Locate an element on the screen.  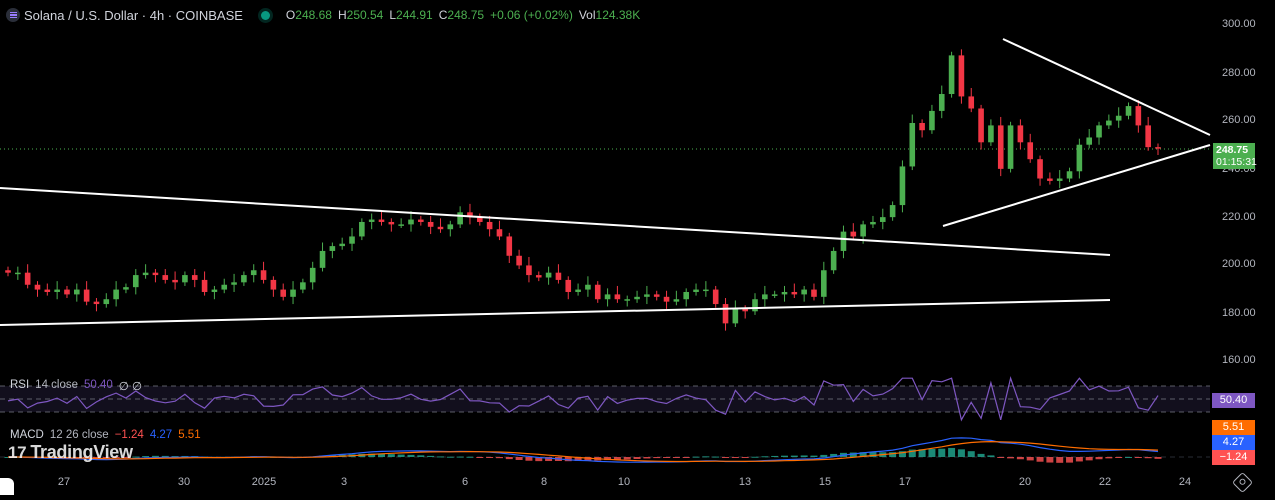
triangle-lower-trendline is located at coordinates (1076, 185).